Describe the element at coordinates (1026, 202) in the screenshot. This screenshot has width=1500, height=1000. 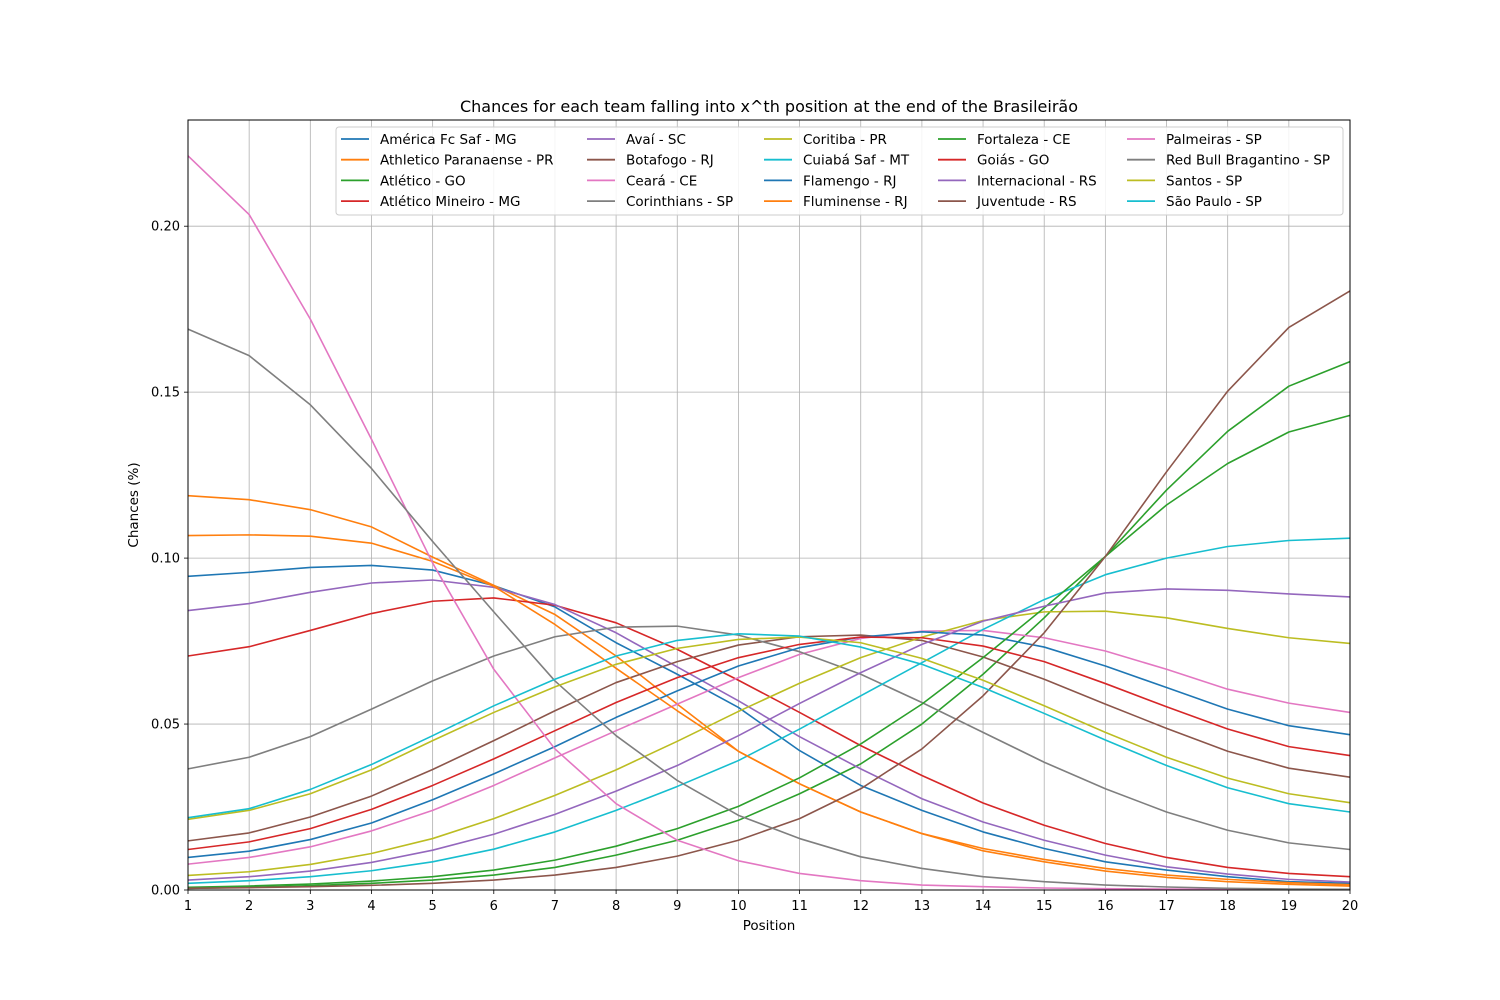
I see `legend-label: Juventude - RS` at that location.